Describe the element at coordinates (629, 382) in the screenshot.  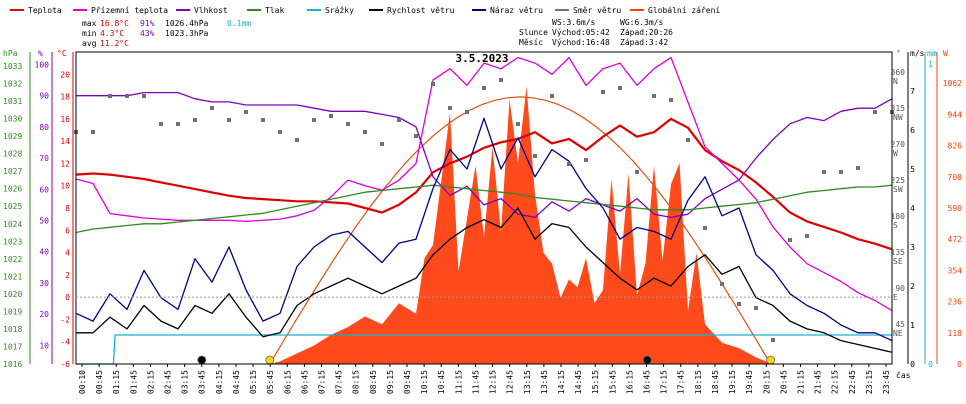
I see `x-tick-label: 16:15` at that location.